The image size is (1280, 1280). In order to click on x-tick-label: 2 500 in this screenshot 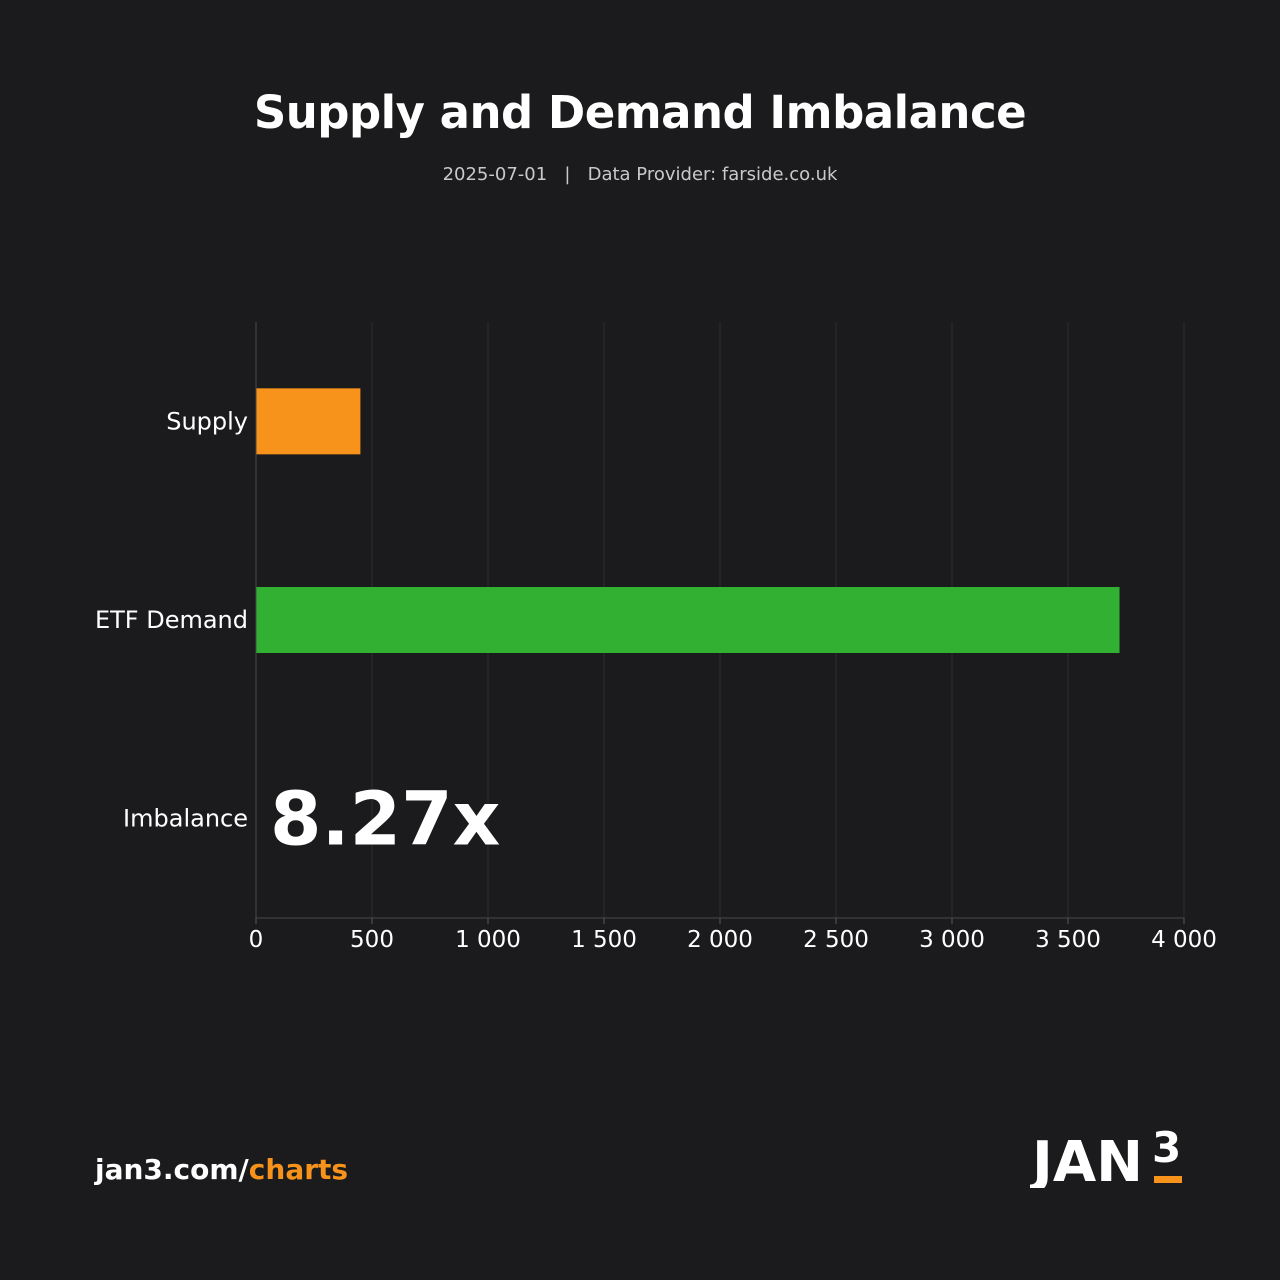, I will do `click(836, 940)`.